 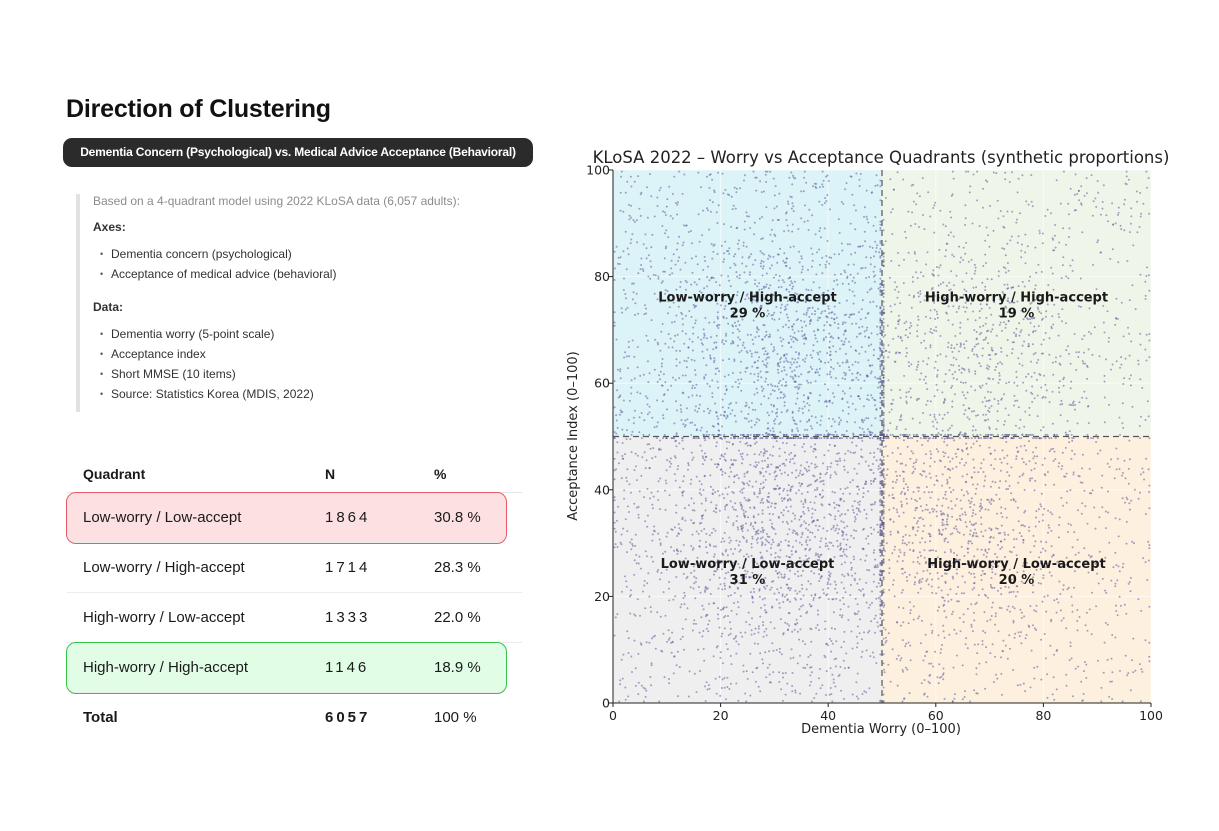 What do you see at coordinates (294, 568) in the screenshot?
I see `table-row: Low-worry / High-accept 1714 28.3 %` at bounding box center [294, 568].